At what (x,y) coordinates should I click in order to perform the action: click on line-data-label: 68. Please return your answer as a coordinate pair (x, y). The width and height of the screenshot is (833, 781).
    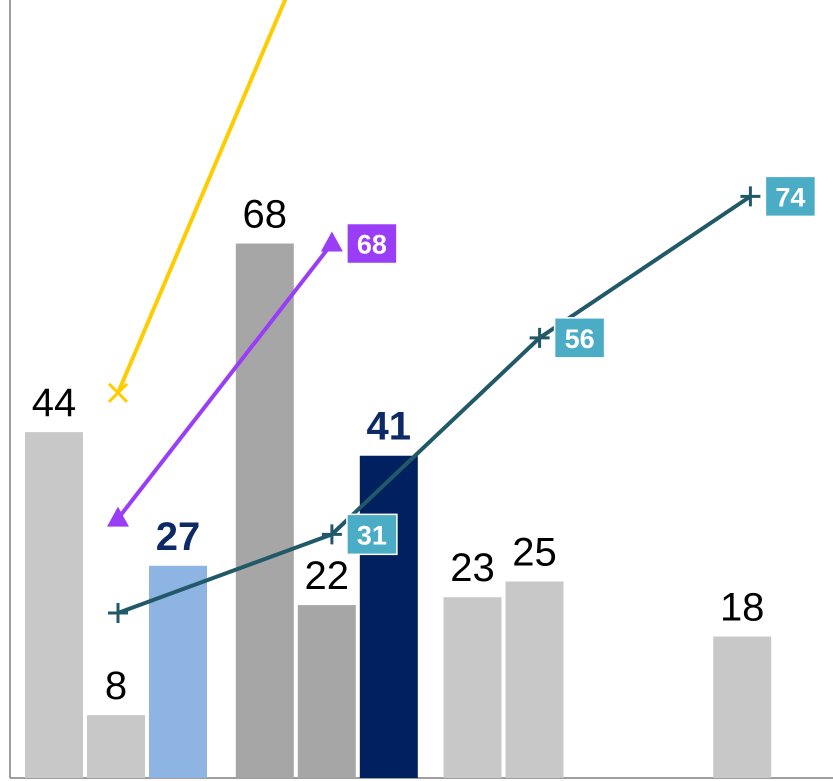
    Looking at the image, I should click on (372, 245).